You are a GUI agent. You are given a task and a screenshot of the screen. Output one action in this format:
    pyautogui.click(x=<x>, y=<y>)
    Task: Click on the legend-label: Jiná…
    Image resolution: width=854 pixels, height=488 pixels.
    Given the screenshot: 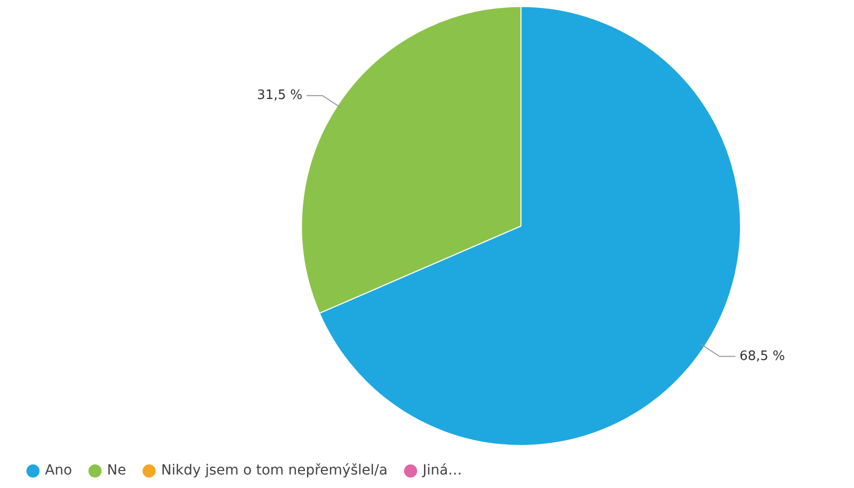 What is the action you would take?
    pyautogui.click(x=442, y=470)
    